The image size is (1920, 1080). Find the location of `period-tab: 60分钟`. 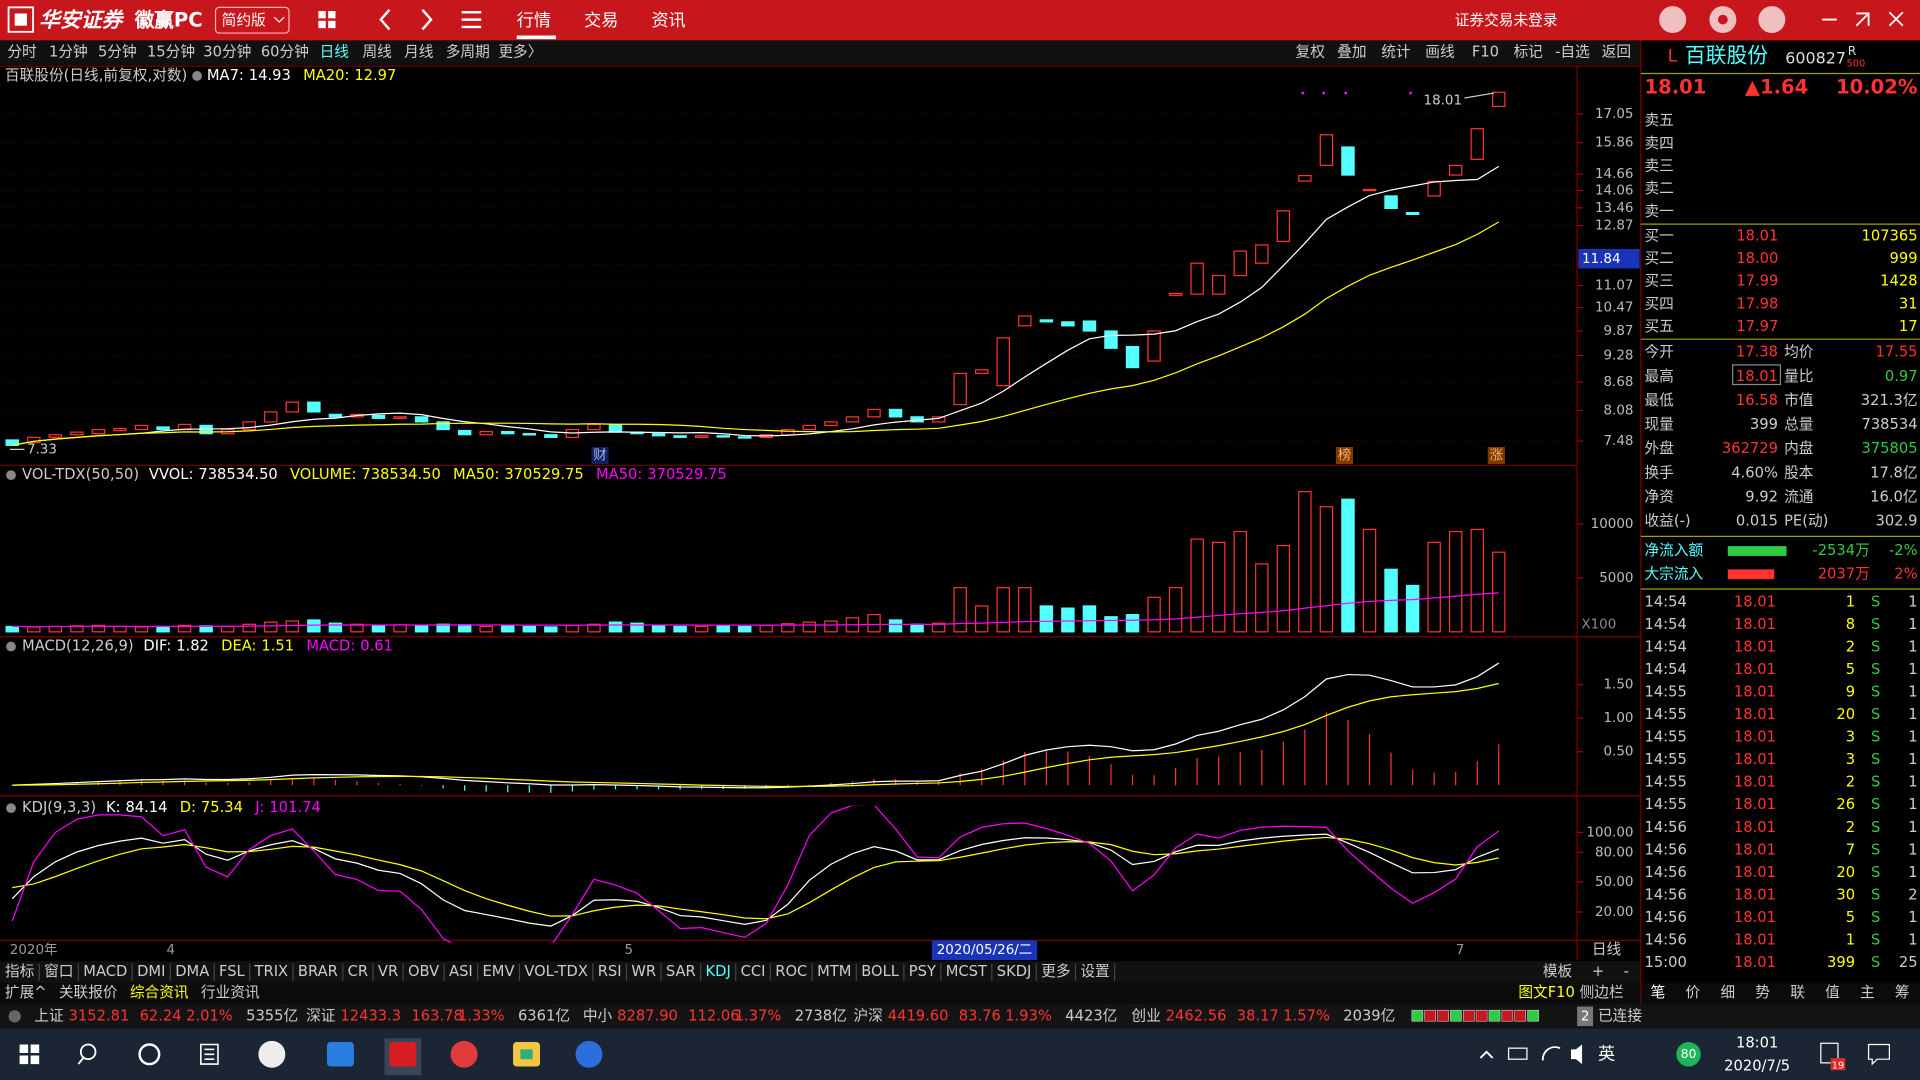

period-tab: 60分钟 is located at coordinates (285, 52).